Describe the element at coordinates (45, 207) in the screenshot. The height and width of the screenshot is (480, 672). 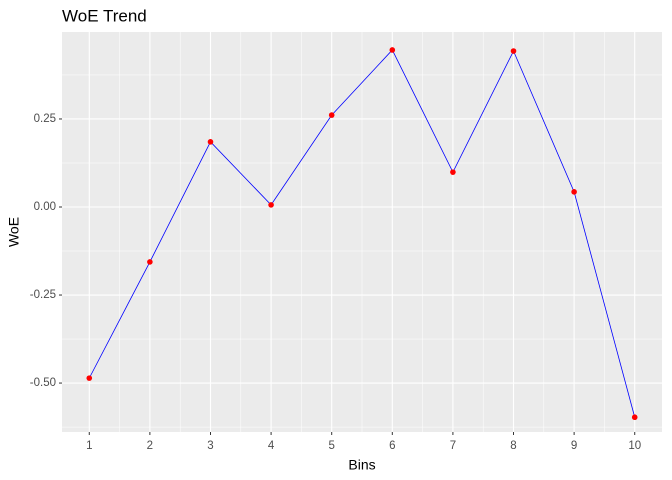
I see `y-tick-label: 0.00` at that location.